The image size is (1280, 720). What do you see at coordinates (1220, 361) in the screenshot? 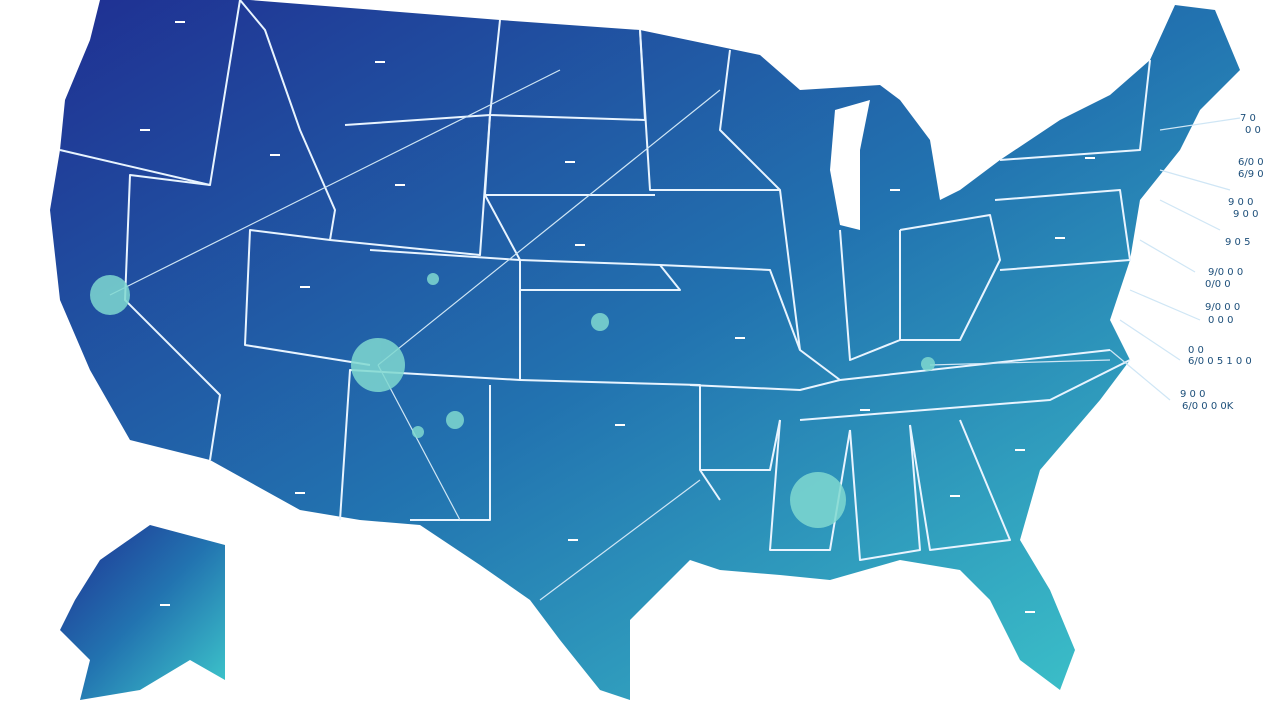
I see `callout-label: 6/0 0 5 1 0 0` at bounding box center [1220, 361].